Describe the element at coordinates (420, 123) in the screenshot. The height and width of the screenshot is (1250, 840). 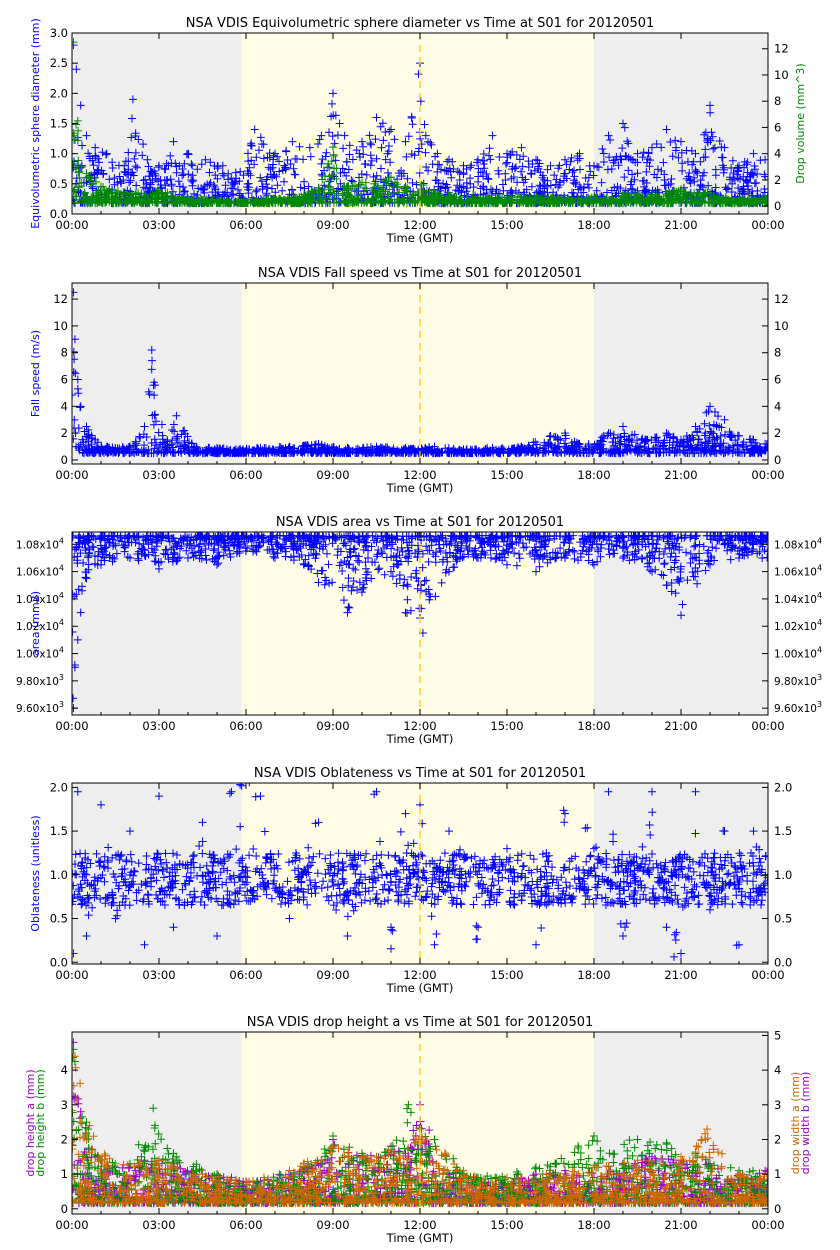
I see `data-layer` at that location.